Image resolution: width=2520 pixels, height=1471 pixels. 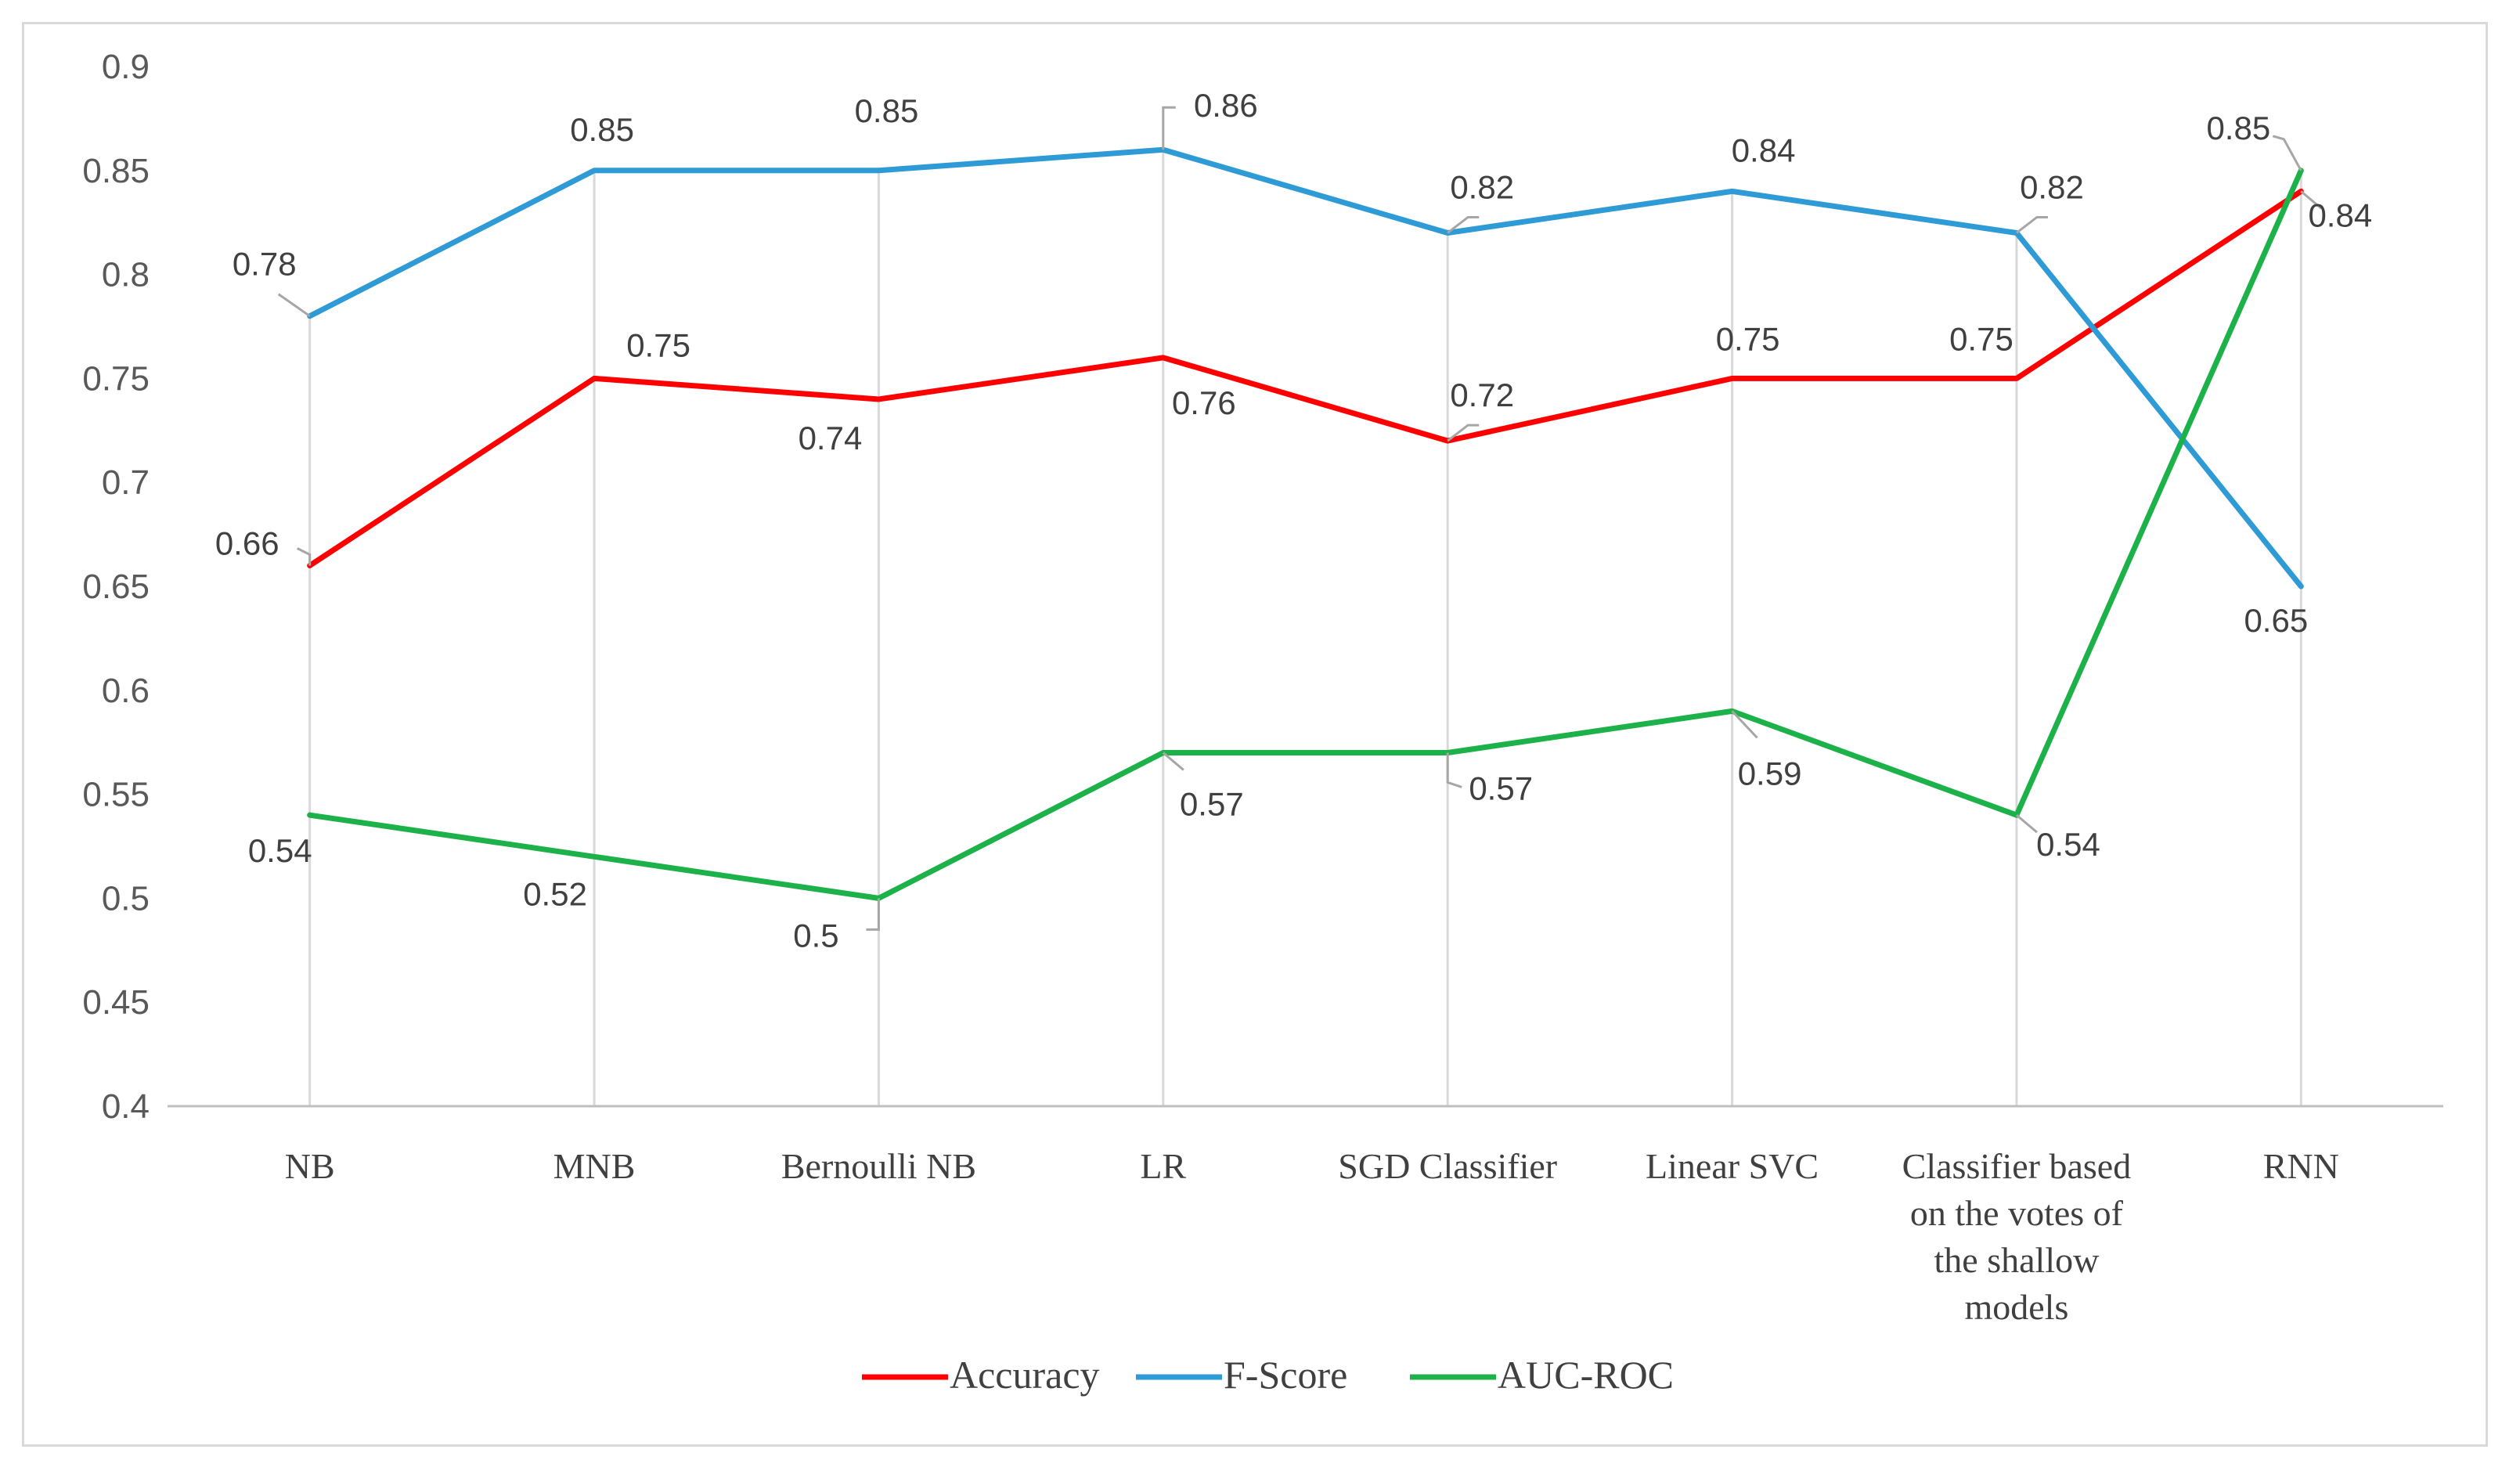 I want to click on y-tick-label: 0.8, so click(x=126, y=275).